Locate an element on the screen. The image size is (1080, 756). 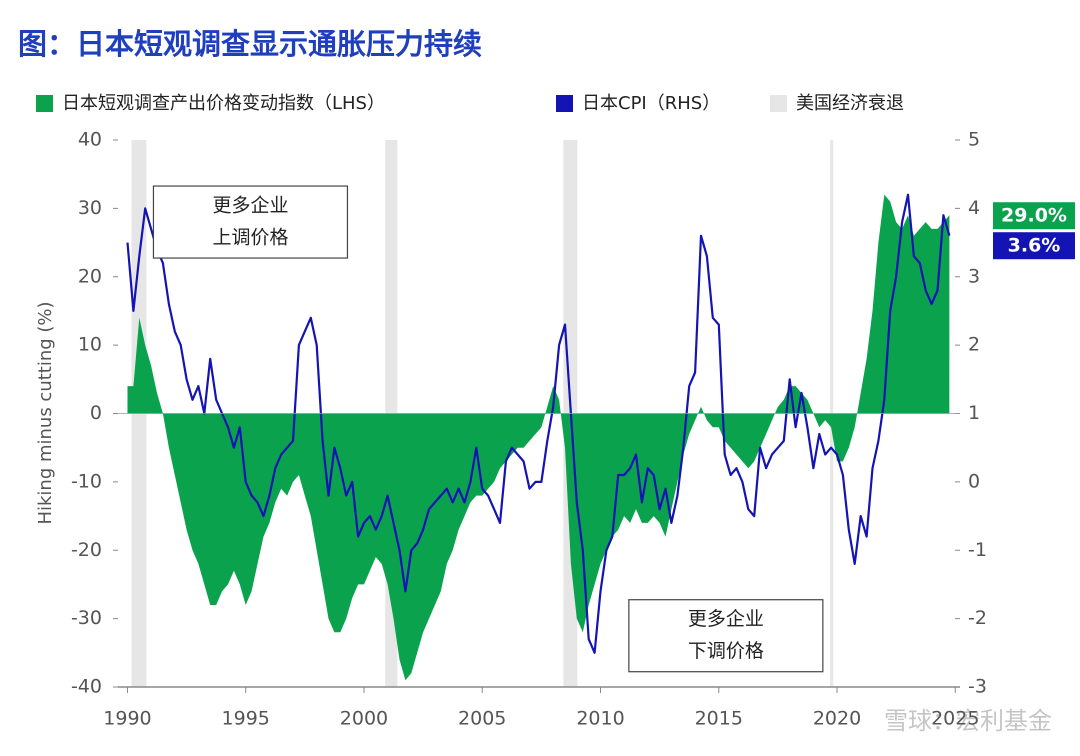
y2-tick-label: 1 is located at coordinates (974, 413).